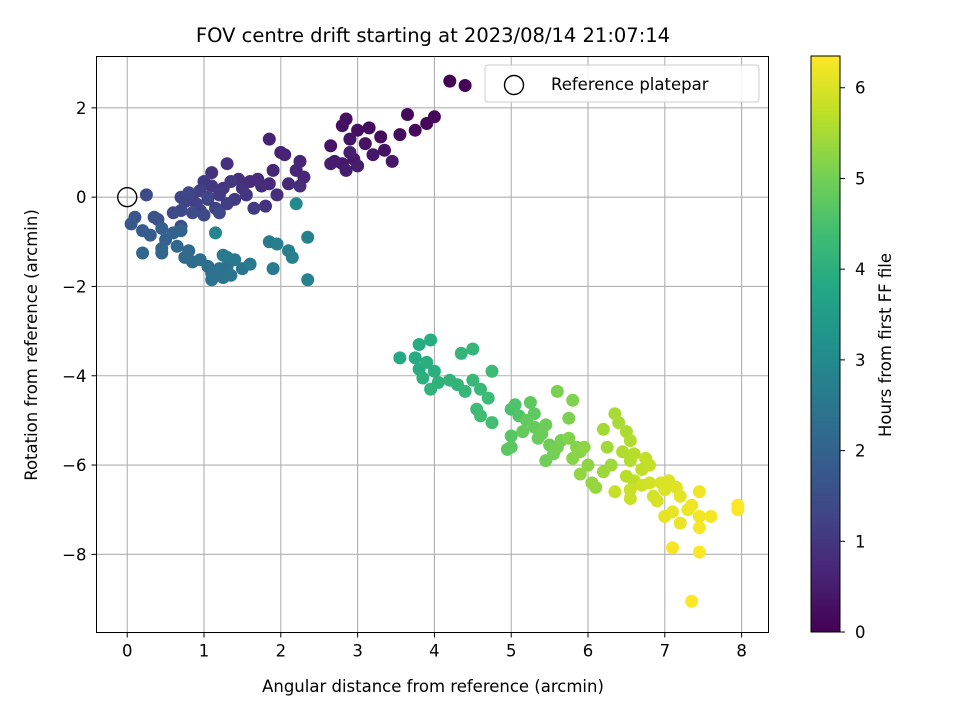 This screenshot has width=960, height=720. What do you see at coordinates (81, 197) in the screenshot?
I see `y-tick-label: 0` at bounding box center [81, 197].